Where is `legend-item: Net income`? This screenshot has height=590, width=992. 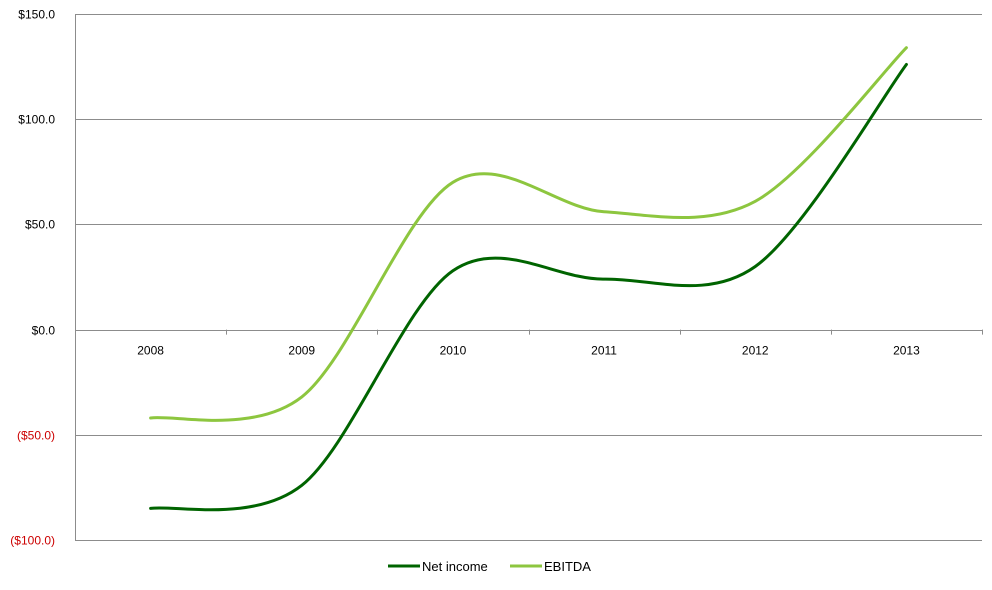 legend-item: Net income is located at coordinates (438, 566).